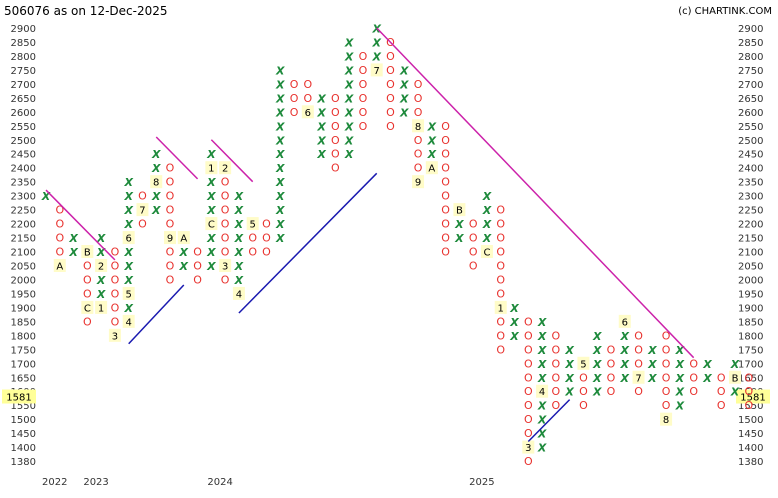 The image size is (778, 498). What do you see at coordinates (750, 336) in the screenshot?
I see `y-tick-label-right: 1800` at bounding box center [750, 336].